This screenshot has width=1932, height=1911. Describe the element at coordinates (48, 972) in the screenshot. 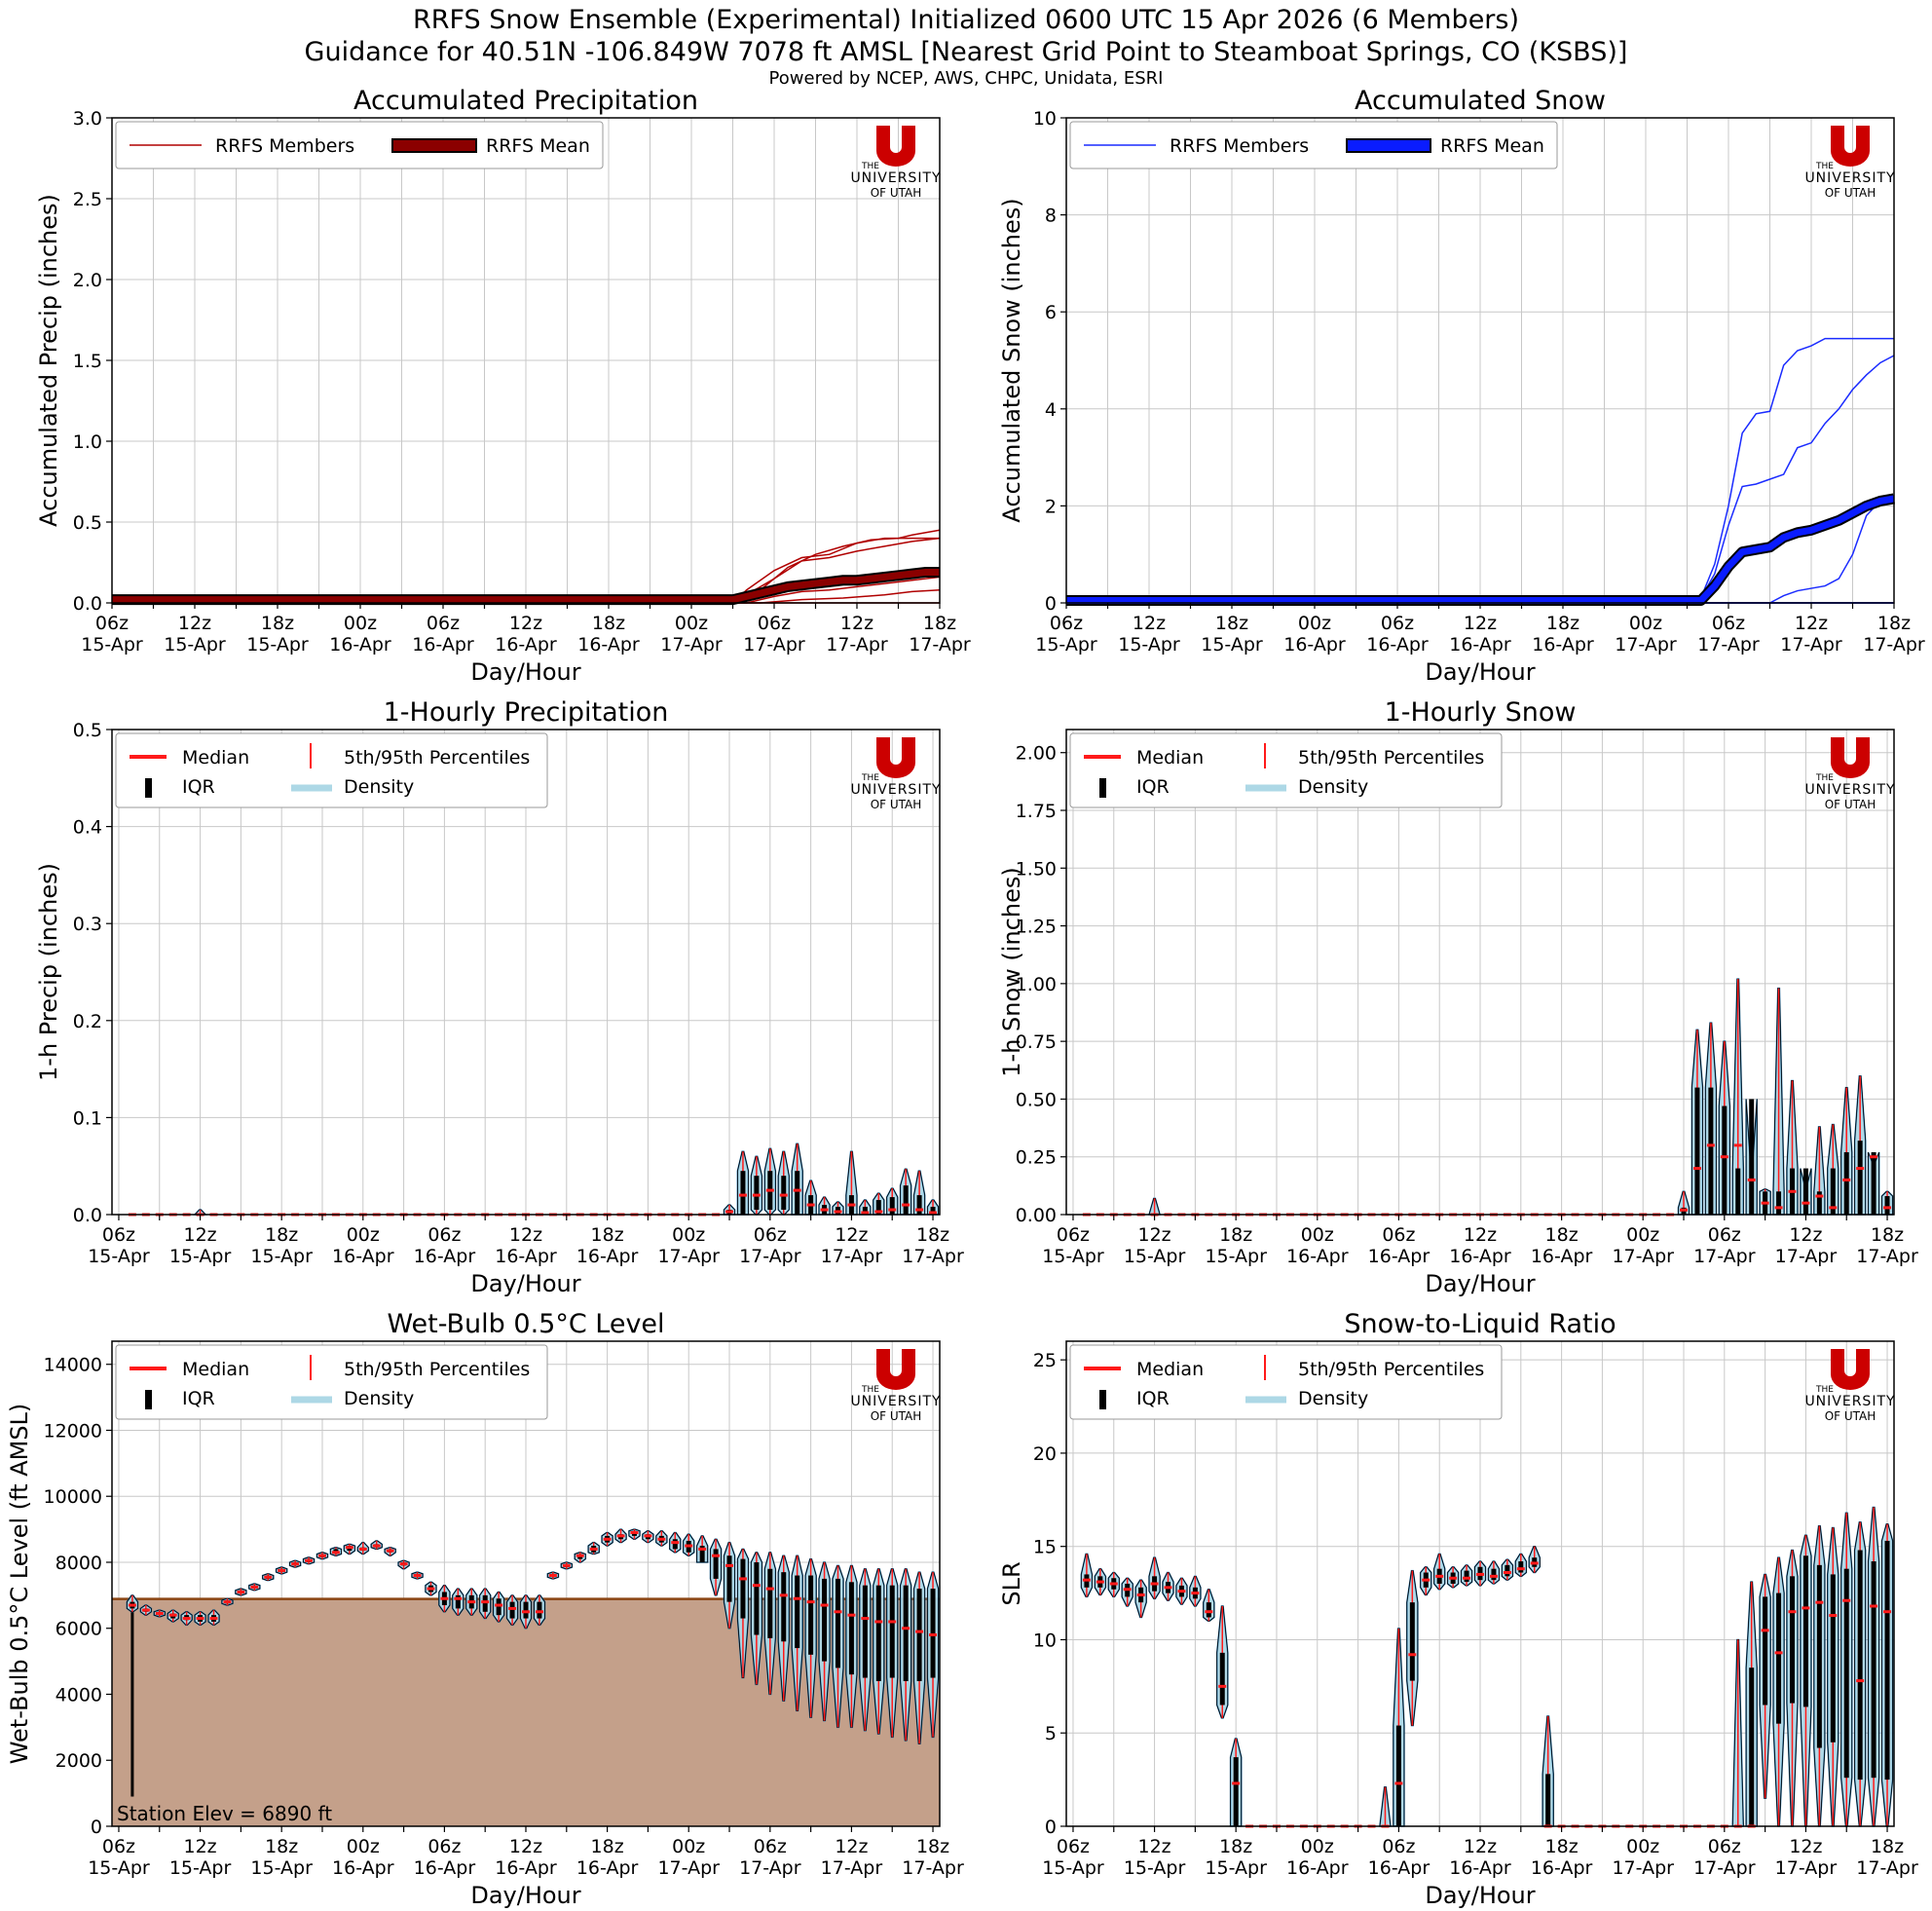

I see `y-axis-label: 1-h Precip (inches)` at that location.